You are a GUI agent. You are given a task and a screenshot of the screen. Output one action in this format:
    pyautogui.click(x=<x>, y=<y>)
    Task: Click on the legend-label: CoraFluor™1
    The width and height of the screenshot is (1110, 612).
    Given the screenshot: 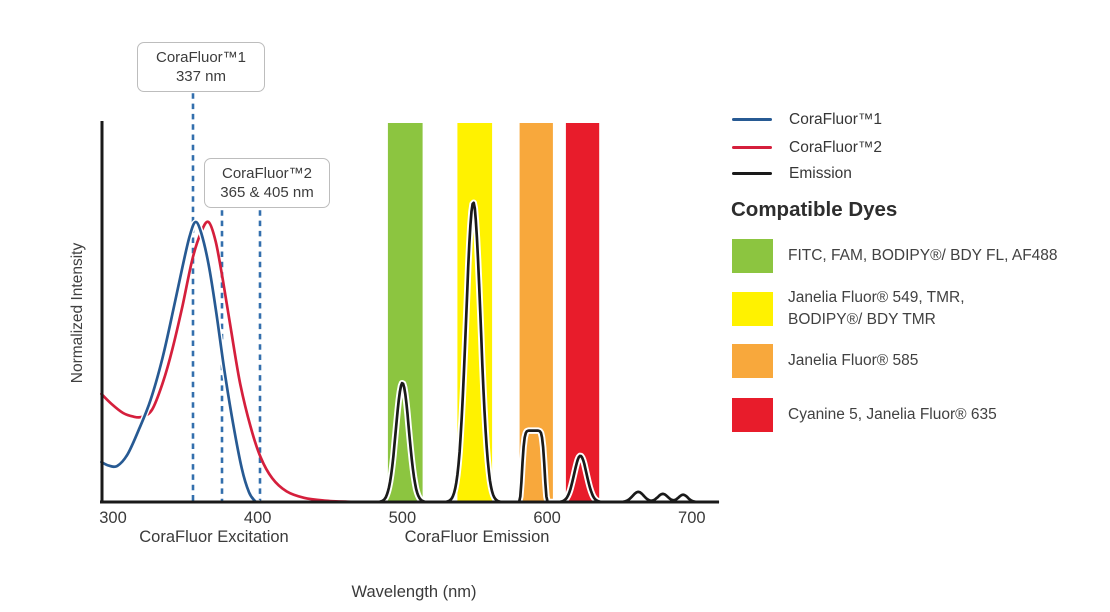 What is the action you would take?
    pyautogui.click(x=836, y=119)
    